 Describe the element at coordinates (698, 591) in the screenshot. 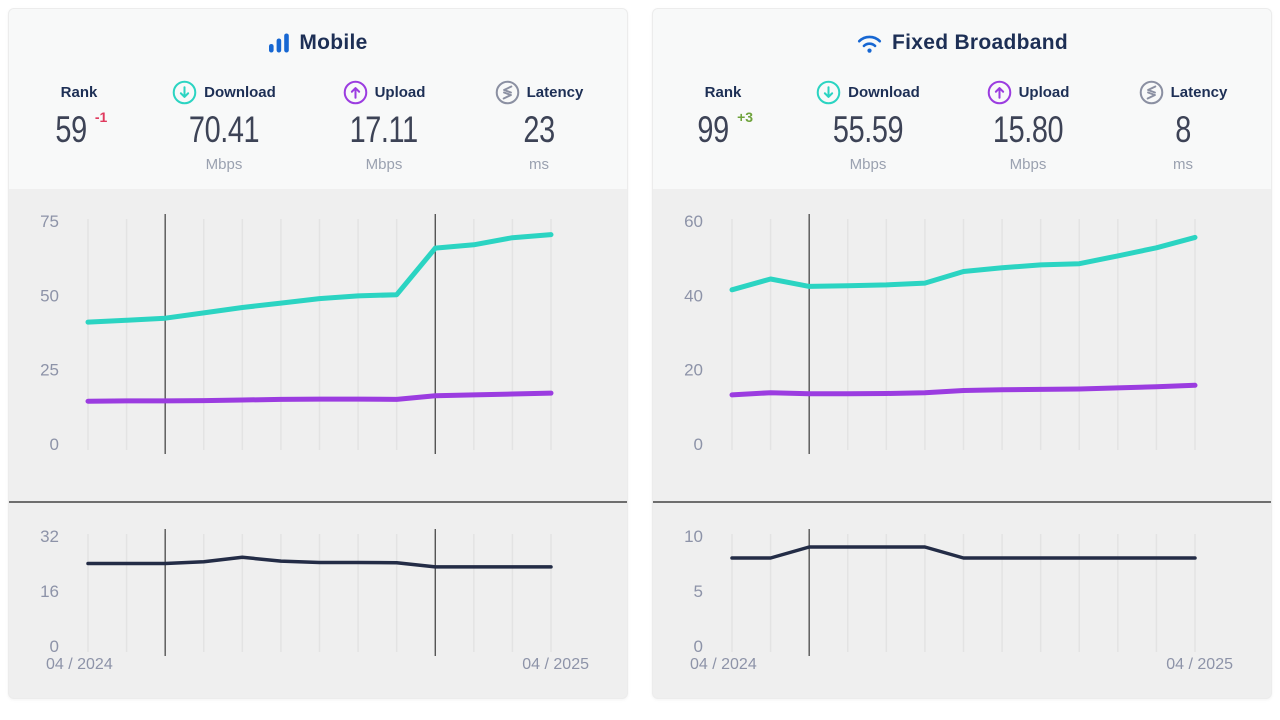

I see `svg-text: 5` at that location.